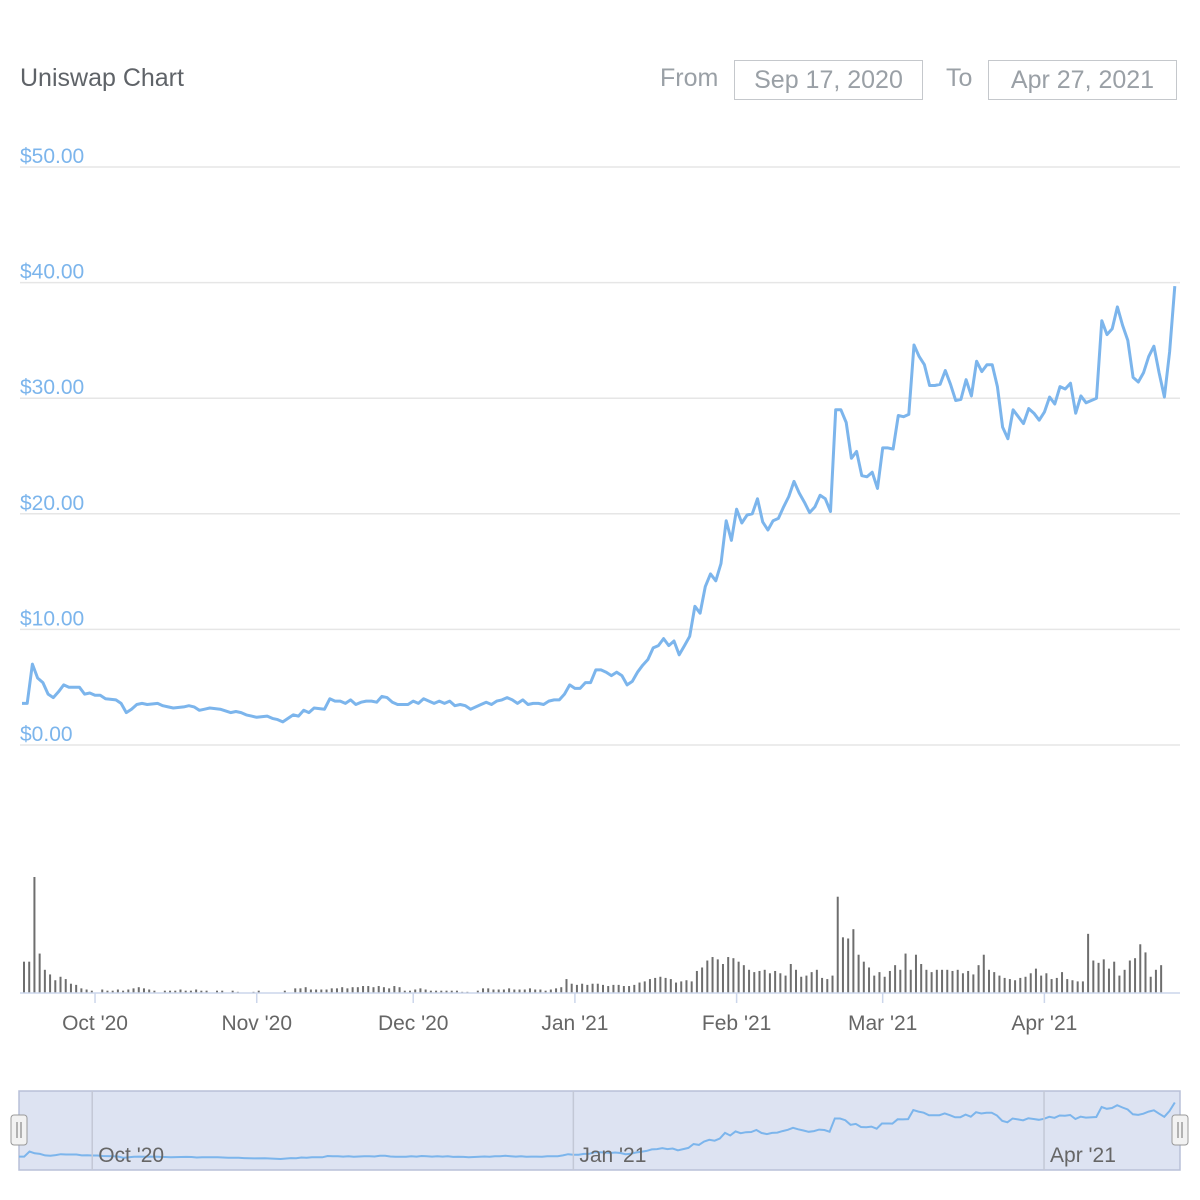  Describe the element at coordinates (52, 156) in the screenshot. I see `y-tick-label: $50.00` at that location.